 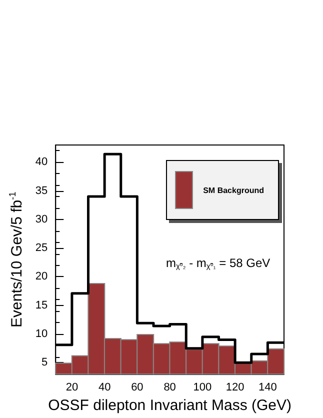 I want to click on y-axis-title: Events/10 Gev/5 fb-1, so click(x=17, y=260).